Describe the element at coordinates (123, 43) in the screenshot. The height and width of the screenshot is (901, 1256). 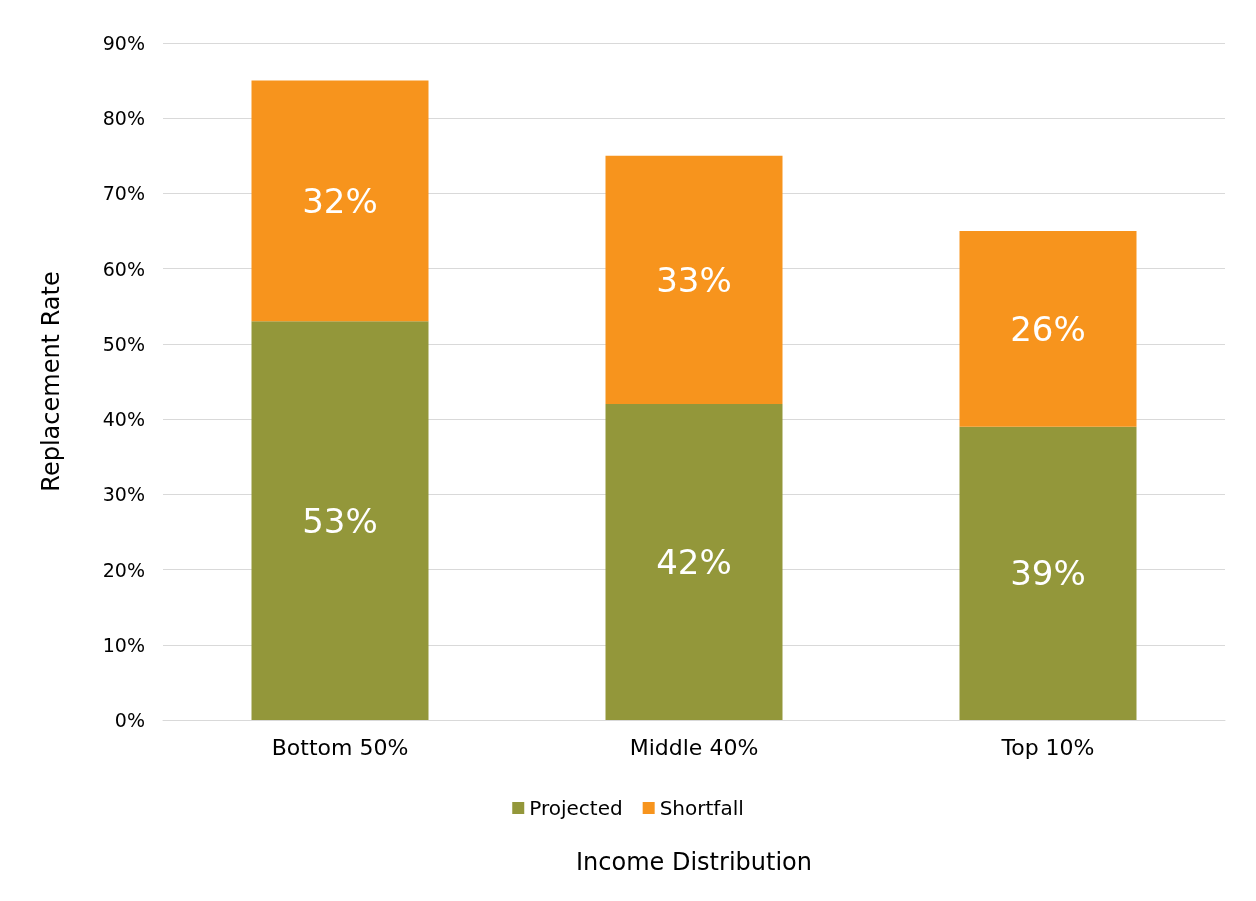
I see `y-tick-label: 90%` at that location.